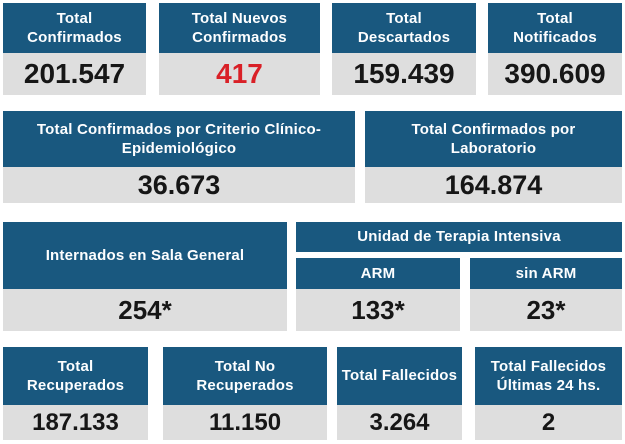 The image size is (625, 444). What do you see at coordinates (548, 376) in the screenshot?
I see `card-total-fallecidos-24hs-header: Total Fallecidos Últimas 24 hs.` at bounding box center [548, 376].